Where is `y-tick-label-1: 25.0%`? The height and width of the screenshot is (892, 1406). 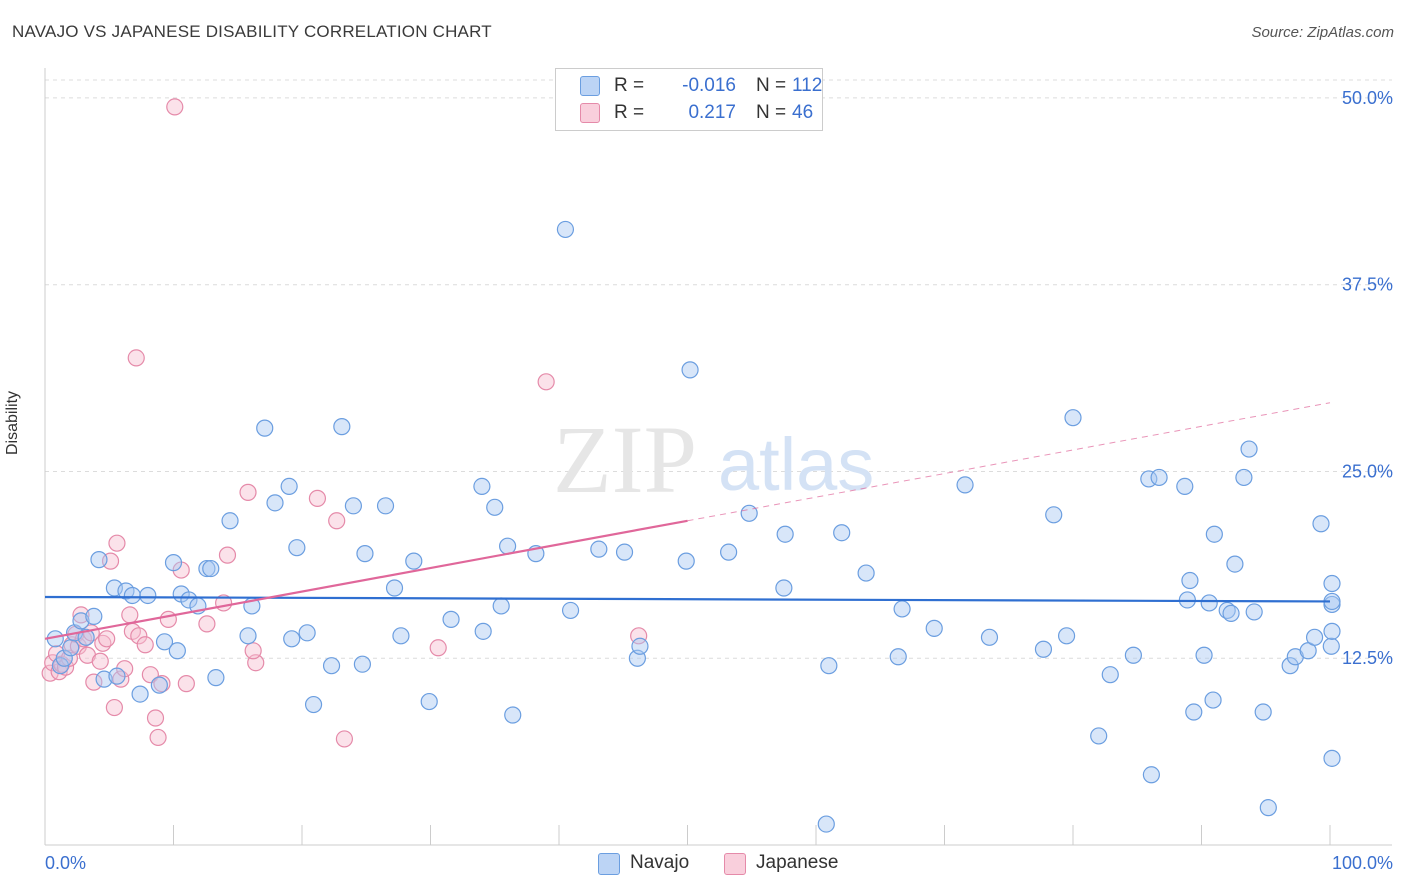
y-tick-label-1: 25.0% is located at coordinates (1367, 471).